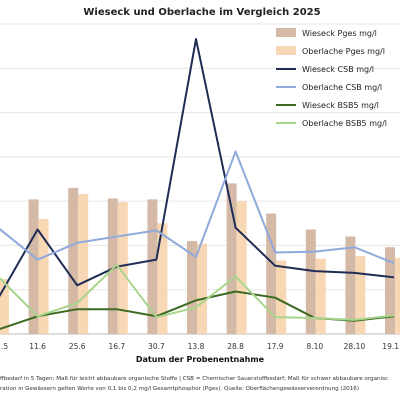 This screenshot has height=400, width=400. I want to click on x-tick-label: 28.10, so click(355, 346).